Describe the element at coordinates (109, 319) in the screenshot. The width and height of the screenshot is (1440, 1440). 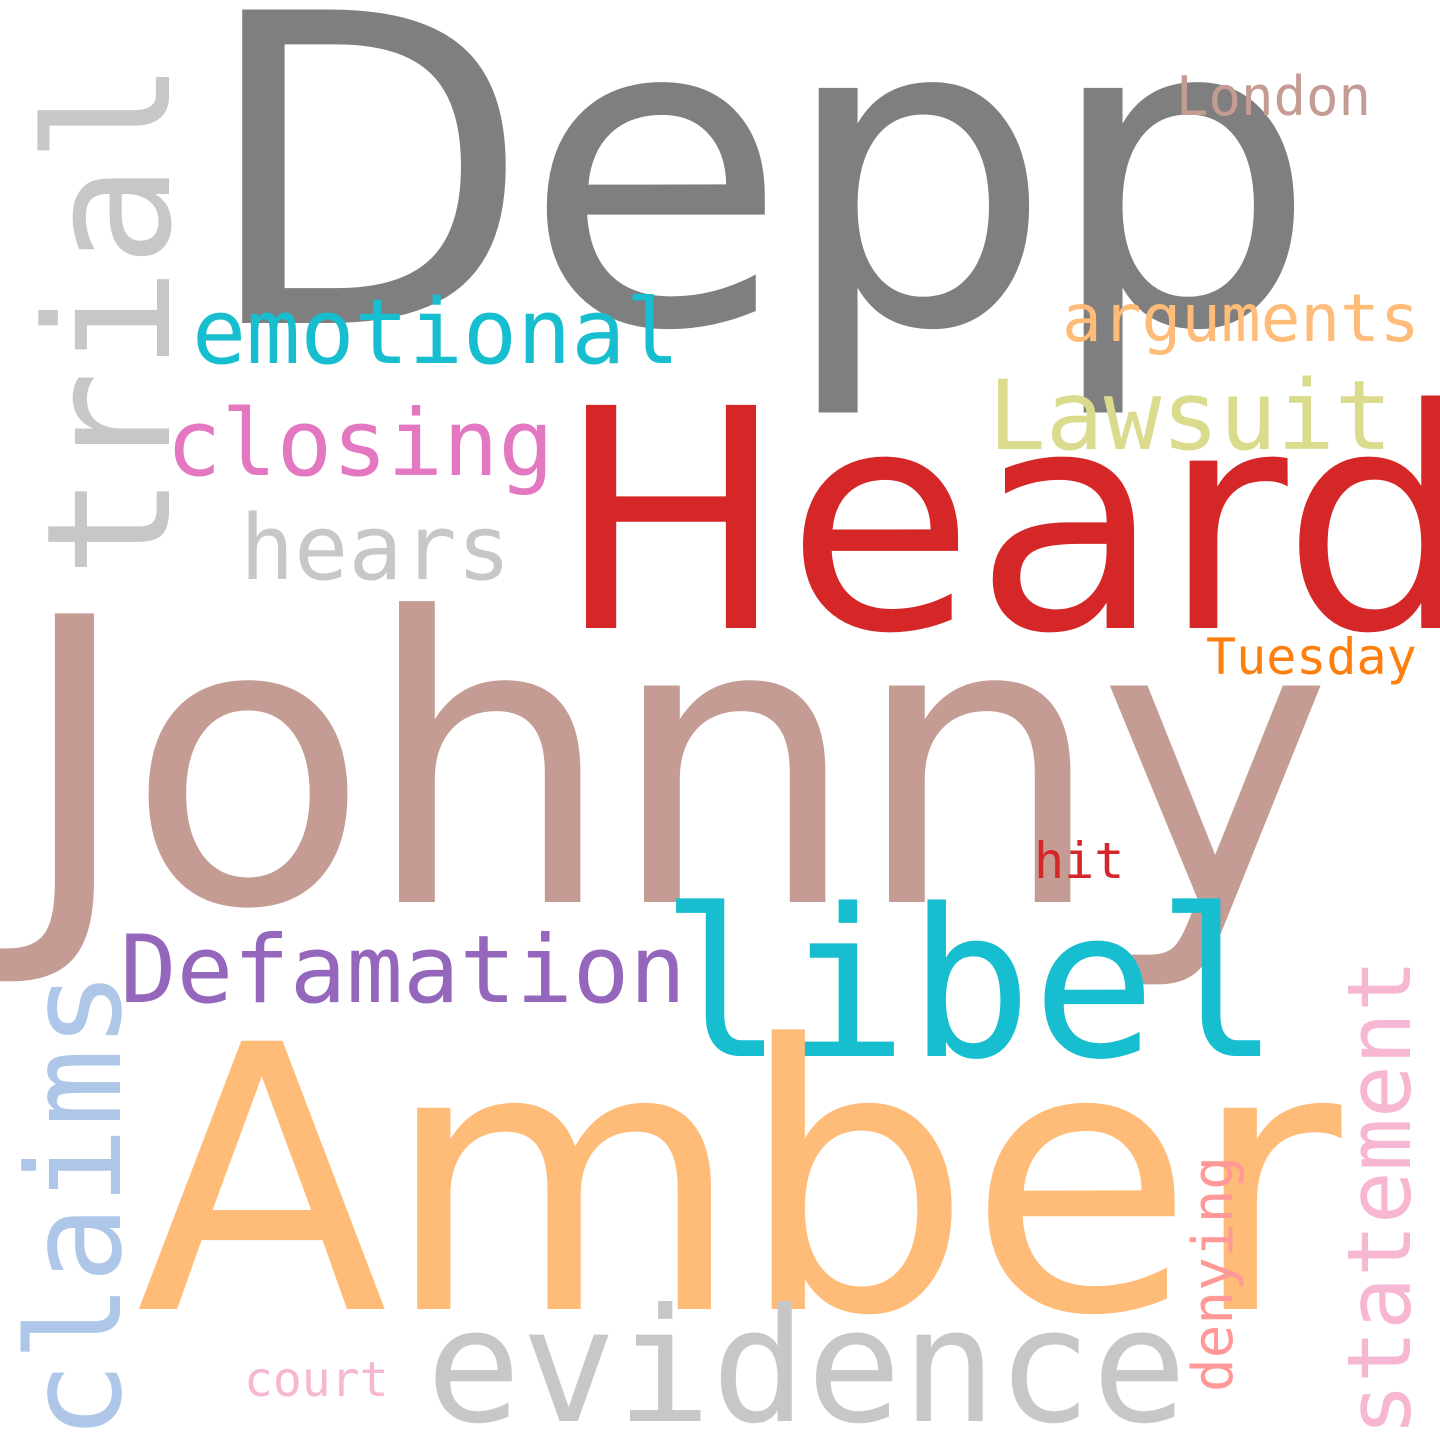
I see `word-trial: trial` at that location.